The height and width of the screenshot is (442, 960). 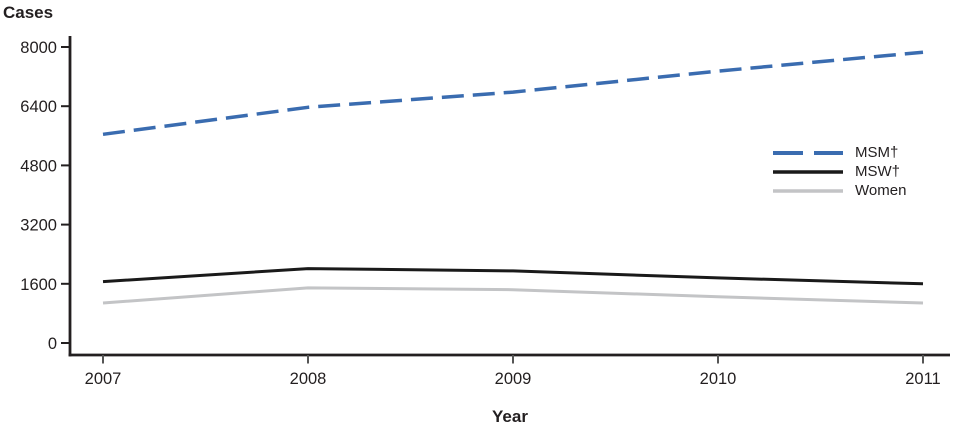 I want to click on y-axis-title: Cases, so click(x=28, y=12).